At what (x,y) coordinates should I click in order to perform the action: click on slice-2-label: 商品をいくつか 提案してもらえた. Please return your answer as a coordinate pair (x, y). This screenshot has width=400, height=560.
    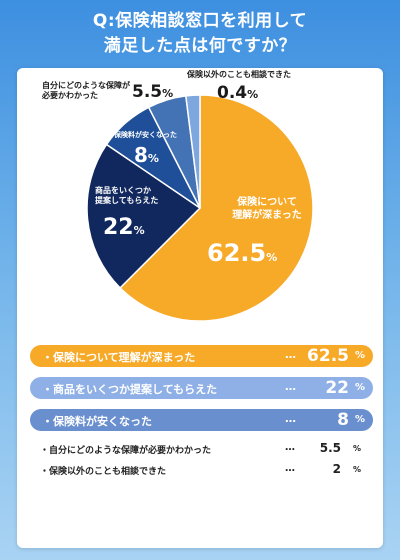
    Looking at the image, I should click on (126, 196).